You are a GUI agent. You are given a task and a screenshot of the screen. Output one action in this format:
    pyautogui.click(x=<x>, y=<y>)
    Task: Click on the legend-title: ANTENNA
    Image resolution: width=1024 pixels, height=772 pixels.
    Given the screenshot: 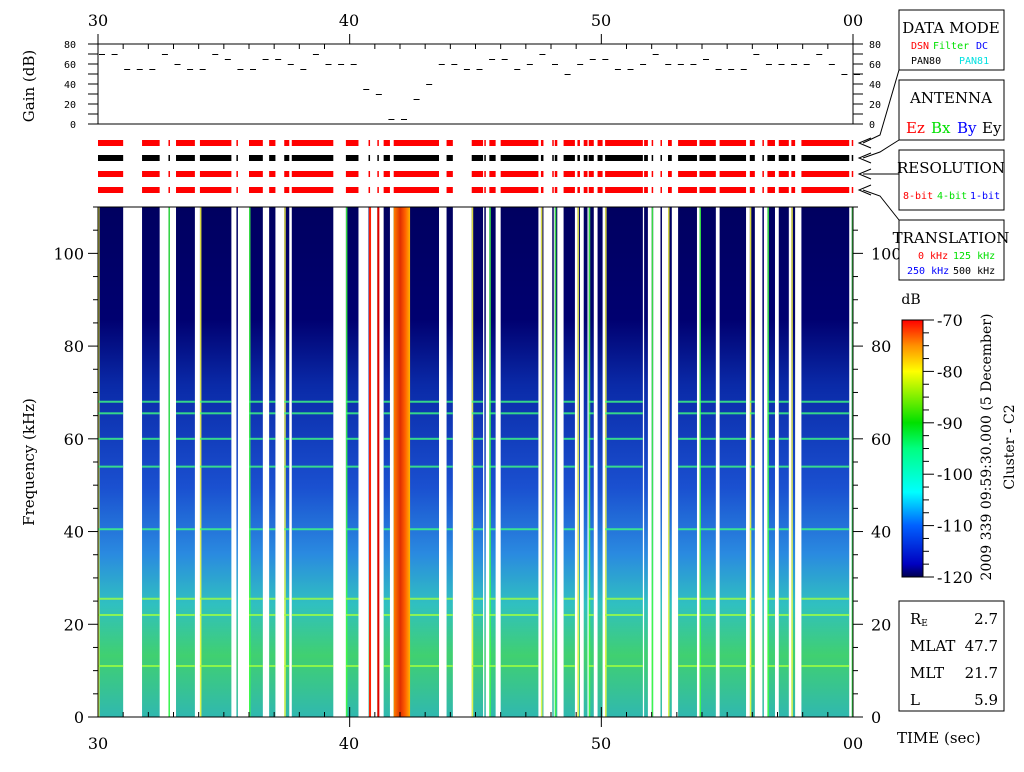 What is the action you would take?
    pyautogui.click(x=950, y=98)
    